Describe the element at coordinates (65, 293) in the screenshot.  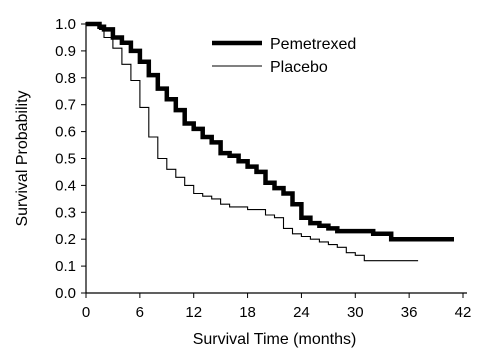
I see `y-tick-label: 0.0` at that location.